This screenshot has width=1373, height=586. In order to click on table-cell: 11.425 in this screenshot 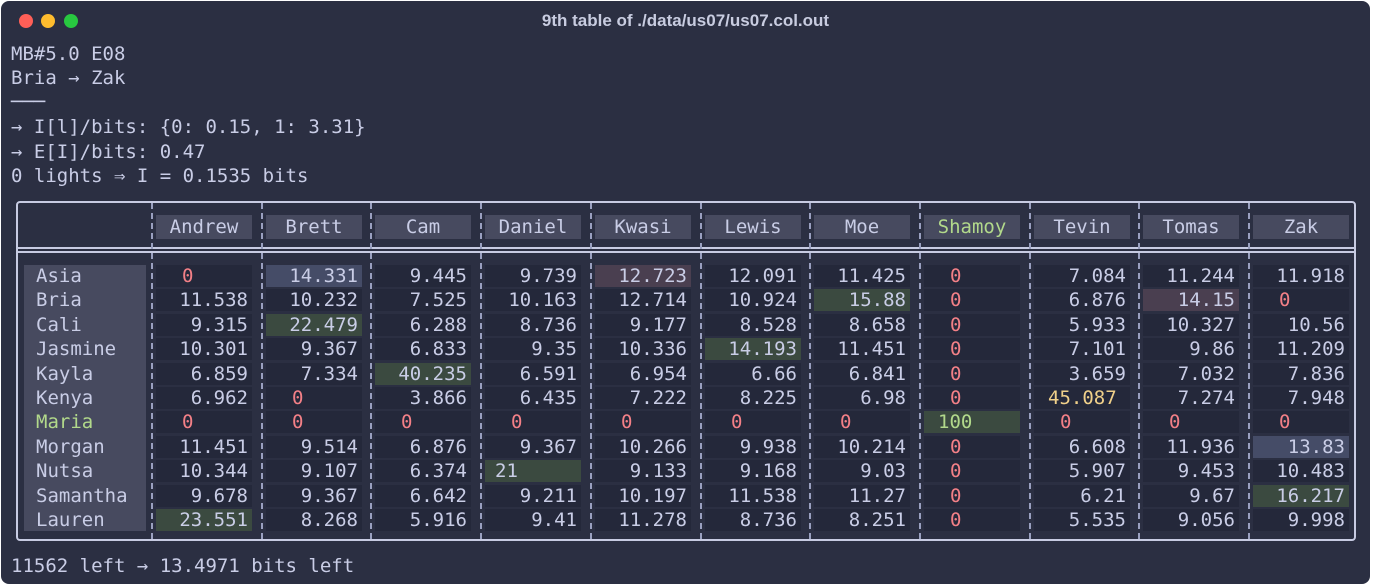, I will do `click(862, 276)`.